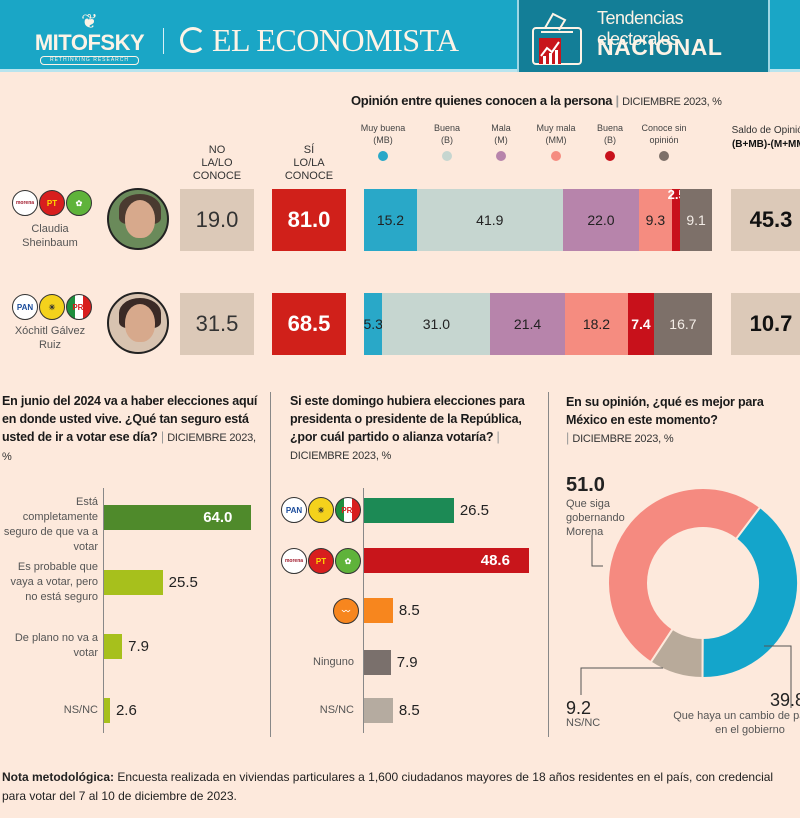  Describe the element at coordinates (660, 47) in the screenshot. I see `nacional-label: NACIONAL` at that location.